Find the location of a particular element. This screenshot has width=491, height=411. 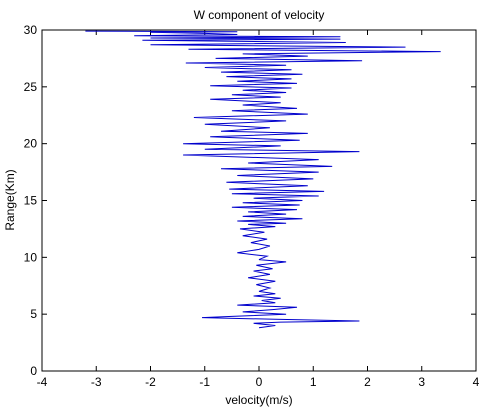

x-tick-label: 1 is located at coordinates (313, 382).